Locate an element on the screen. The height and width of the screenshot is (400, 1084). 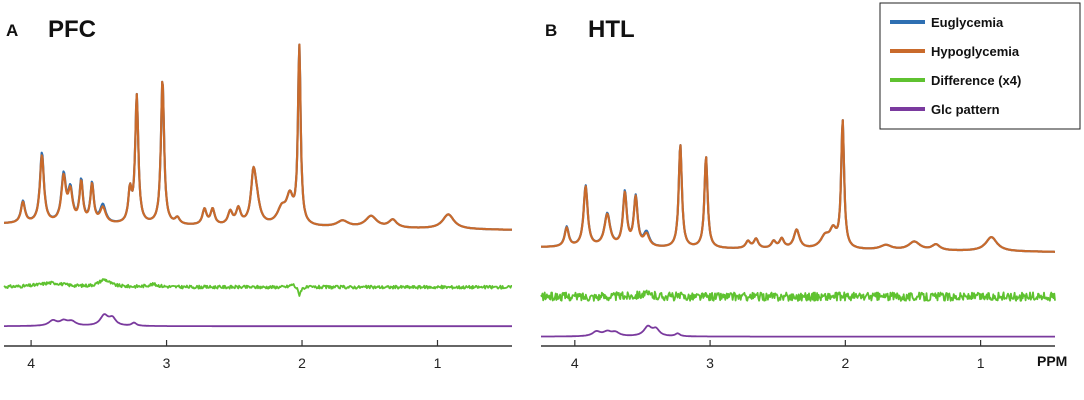
panel-a-x-axis: 4 3 2 1 is located at coordinates (258, 355).